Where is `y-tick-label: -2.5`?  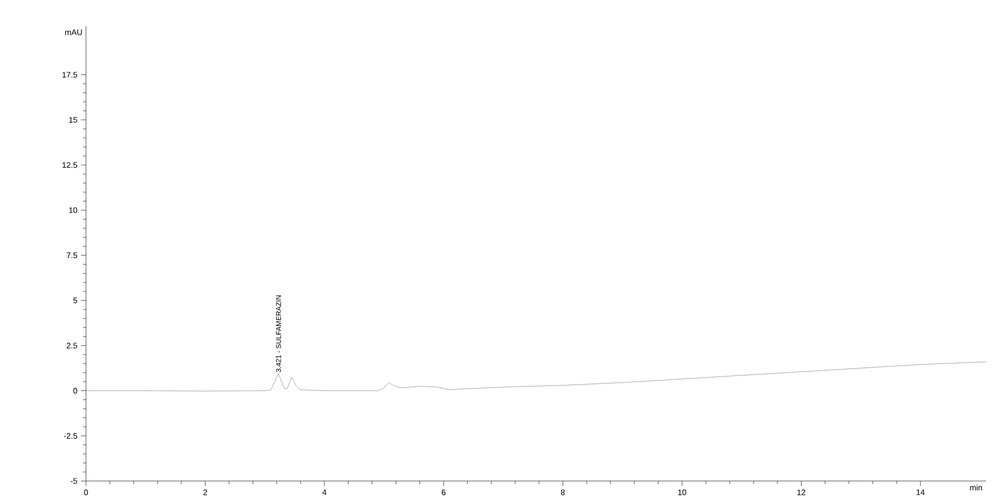 y-tick-label: -2.5 is located at coordinates (71, 436).